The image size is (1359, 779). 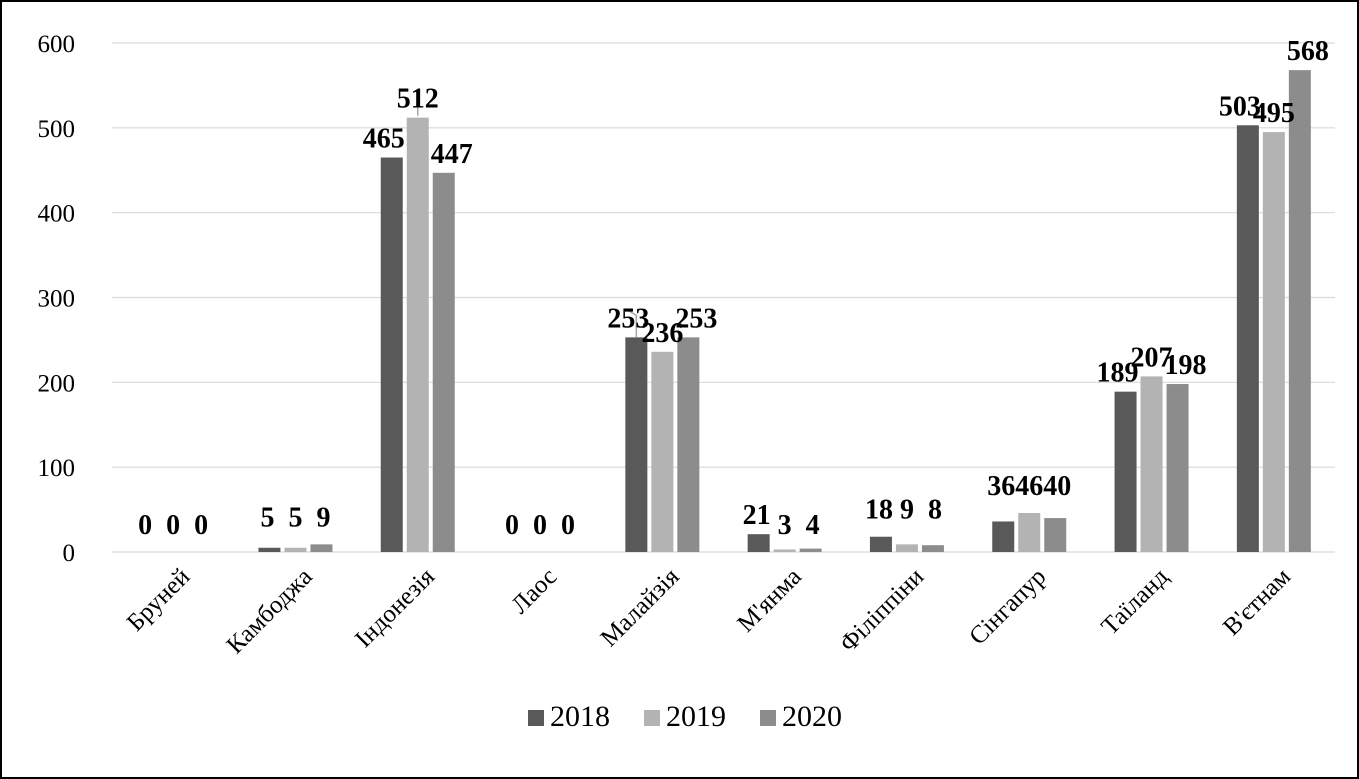 I want to click on legend-label: 2019, so click(x=696, y=716).